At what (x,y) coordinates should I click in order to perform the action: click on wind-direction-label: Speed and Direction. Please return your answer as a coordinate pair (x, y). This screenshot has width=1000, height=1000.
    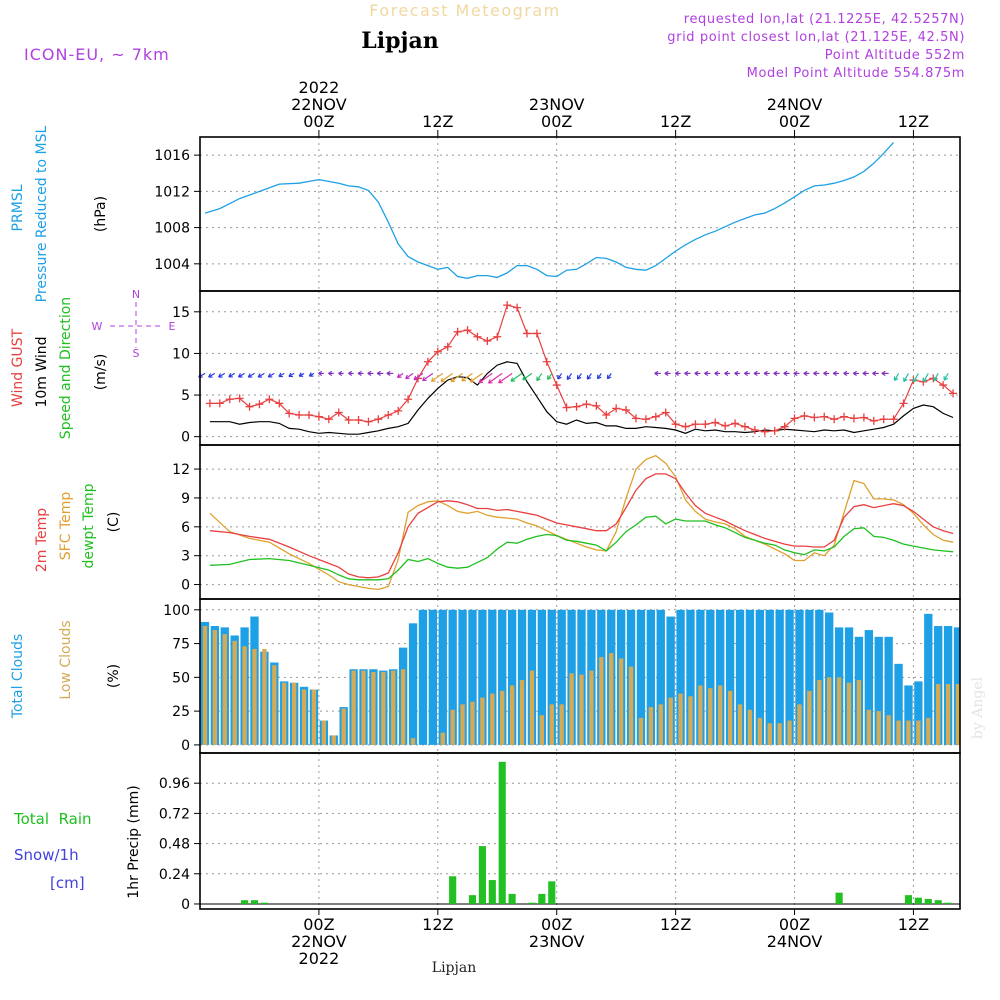
    Looking at the image, I should click on (66, 368).